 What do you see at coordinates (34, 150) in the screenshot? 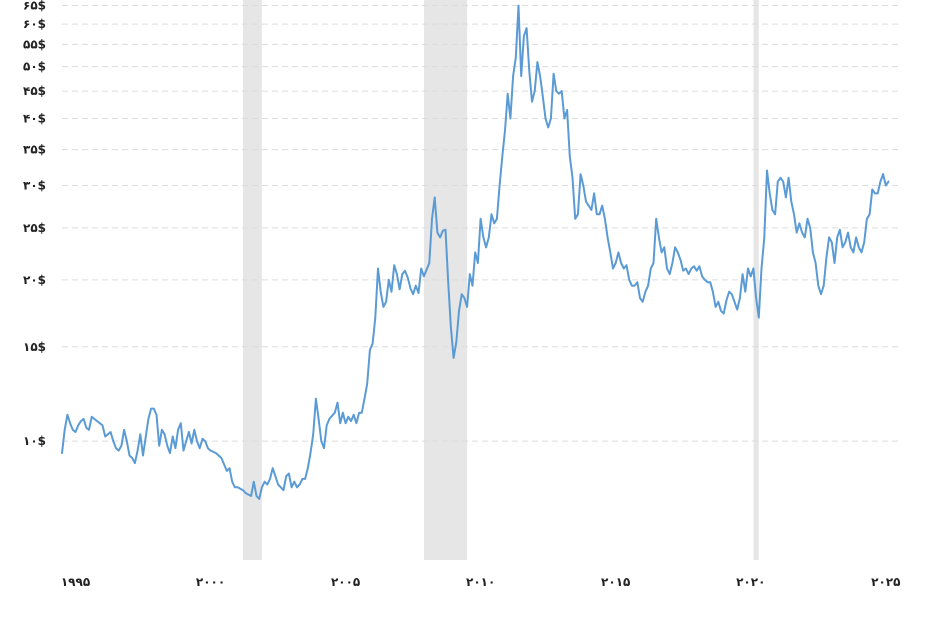
I see `y-tick-label: ۳۵$` at bounding box center [34, 150].